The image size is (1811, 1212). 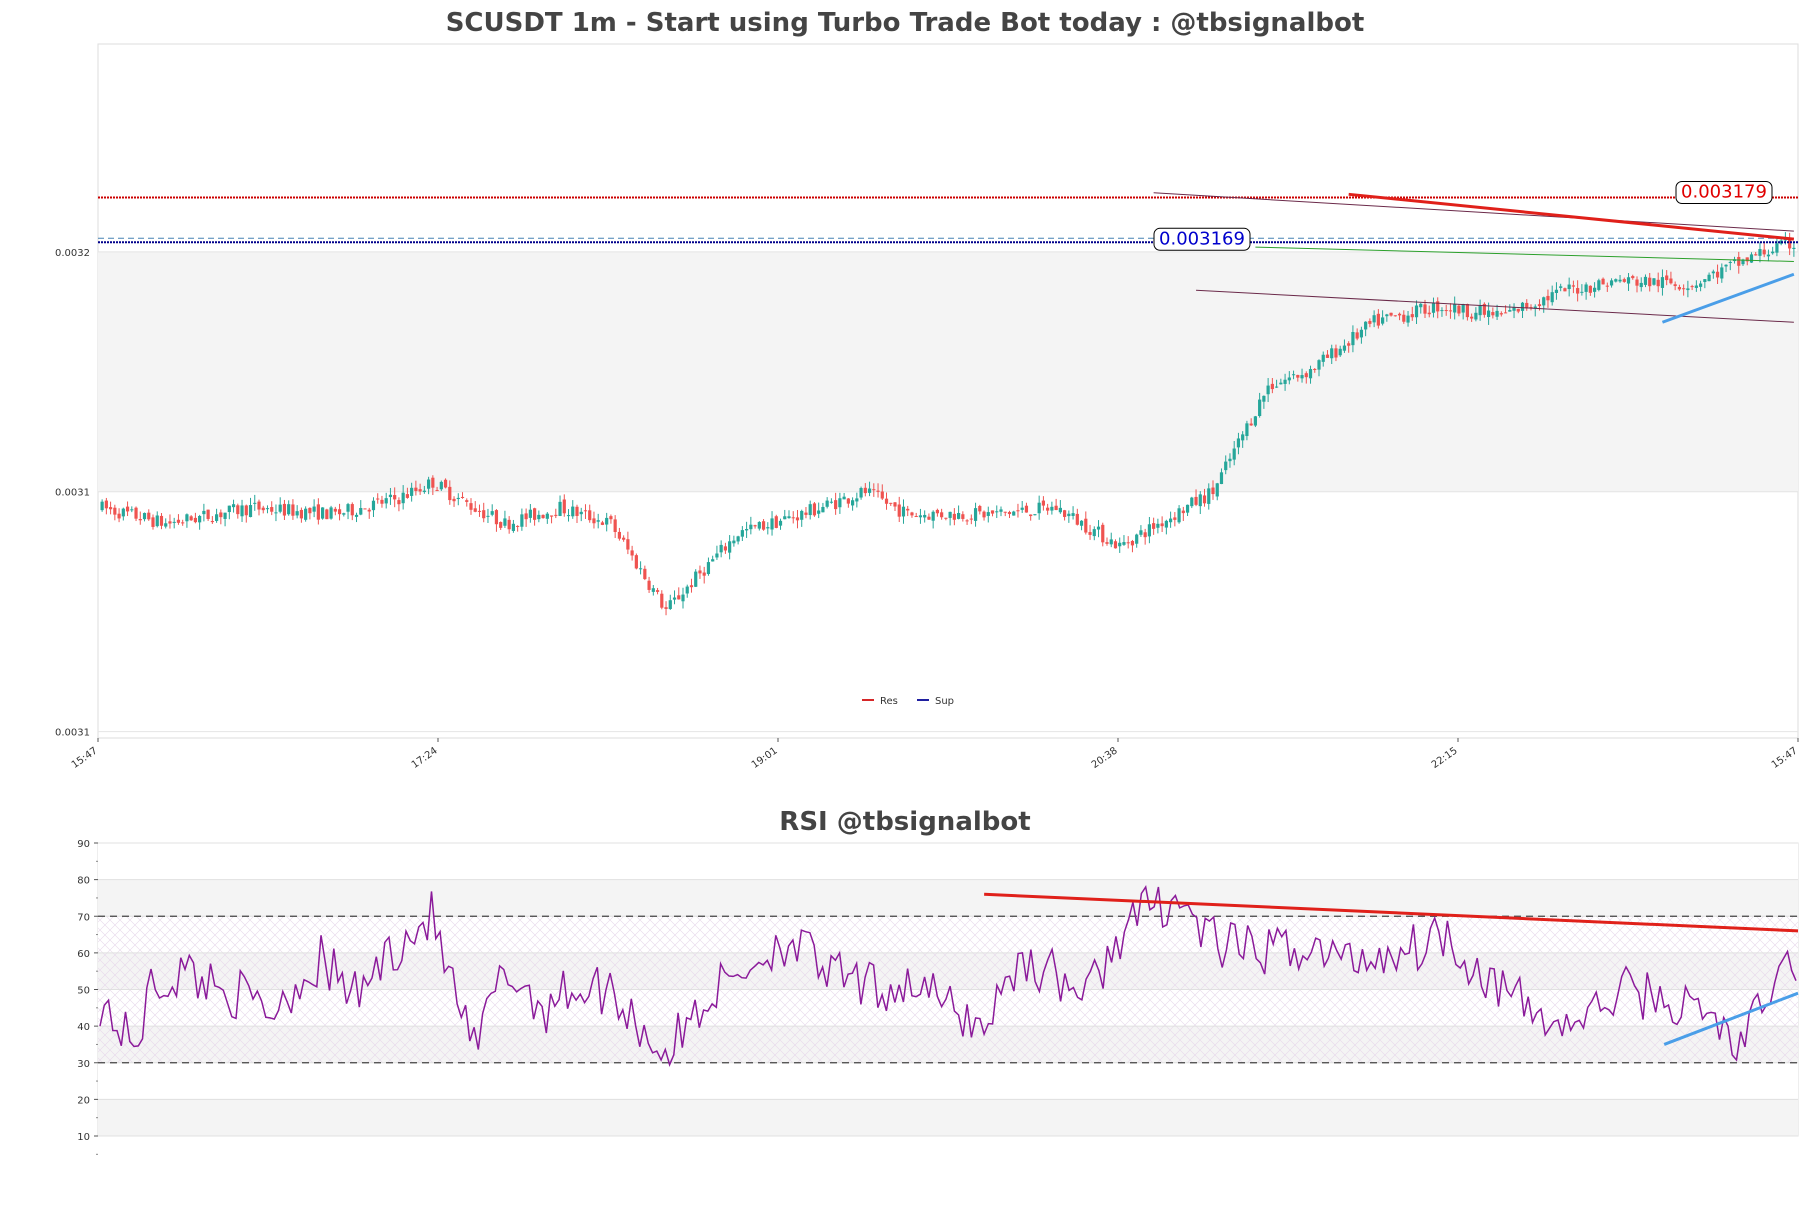 What do you see at coordinates (83, 844) in the screenshot?
I see `rsi-y-tick-label: 90` at bounding box center [83, 844].